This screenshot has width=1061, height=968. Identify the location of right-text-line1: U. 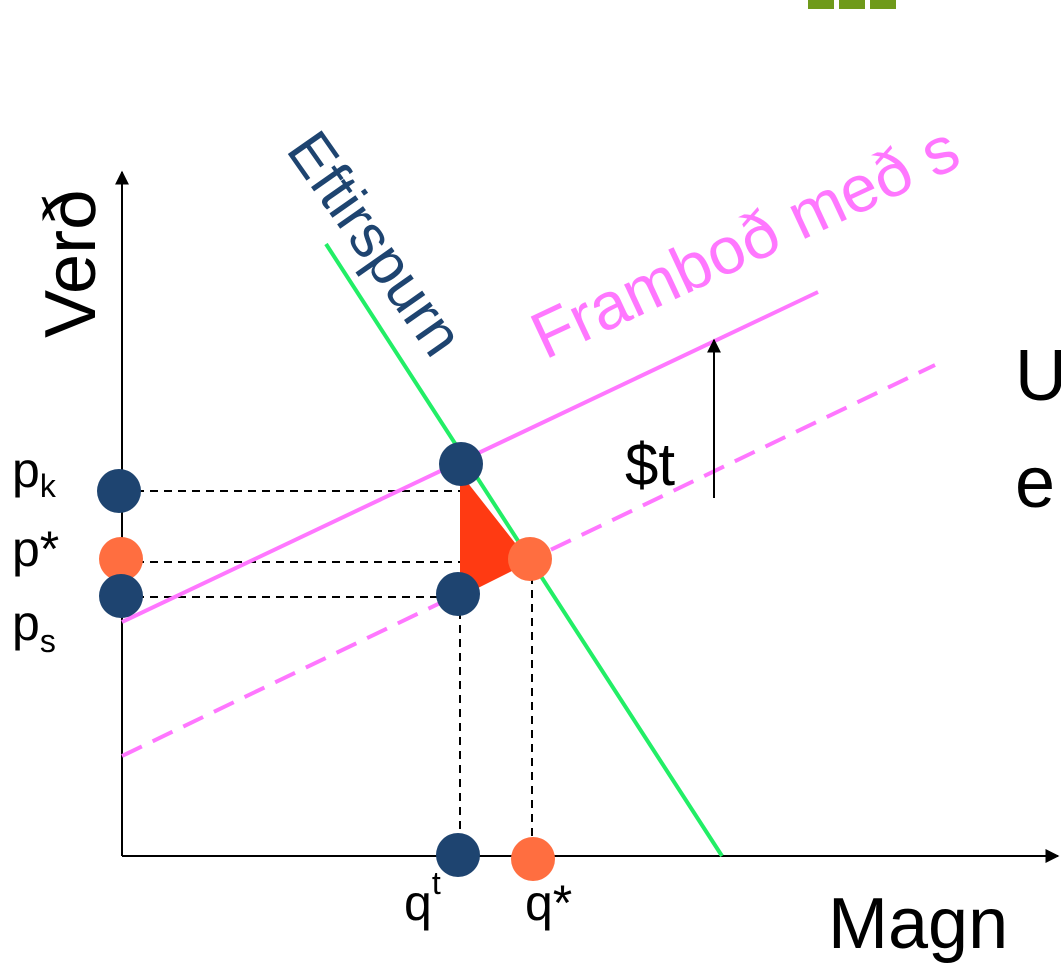
(1038, 376).